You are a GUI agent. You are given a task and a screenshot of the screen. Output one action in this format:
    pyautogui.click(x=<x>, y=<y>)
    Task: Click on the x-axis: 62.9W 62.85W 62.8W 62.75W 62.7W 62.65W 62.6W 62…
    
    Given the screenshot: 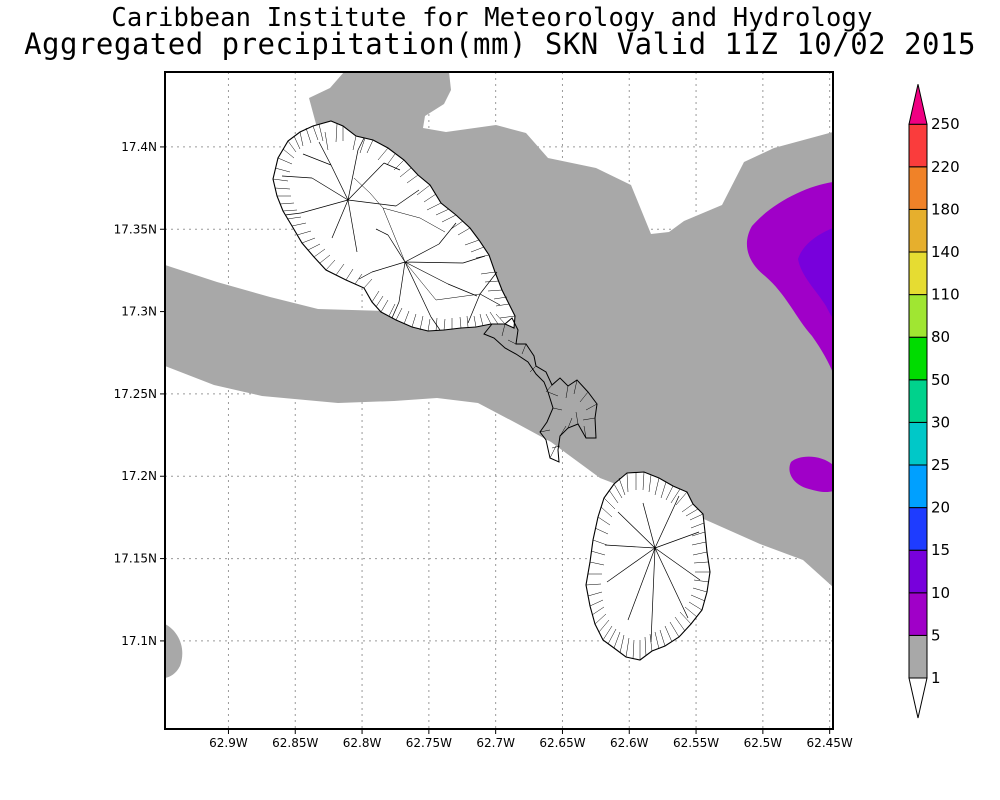 What is the action you would take?
    pyautogui.click(x=531, y=739)
    